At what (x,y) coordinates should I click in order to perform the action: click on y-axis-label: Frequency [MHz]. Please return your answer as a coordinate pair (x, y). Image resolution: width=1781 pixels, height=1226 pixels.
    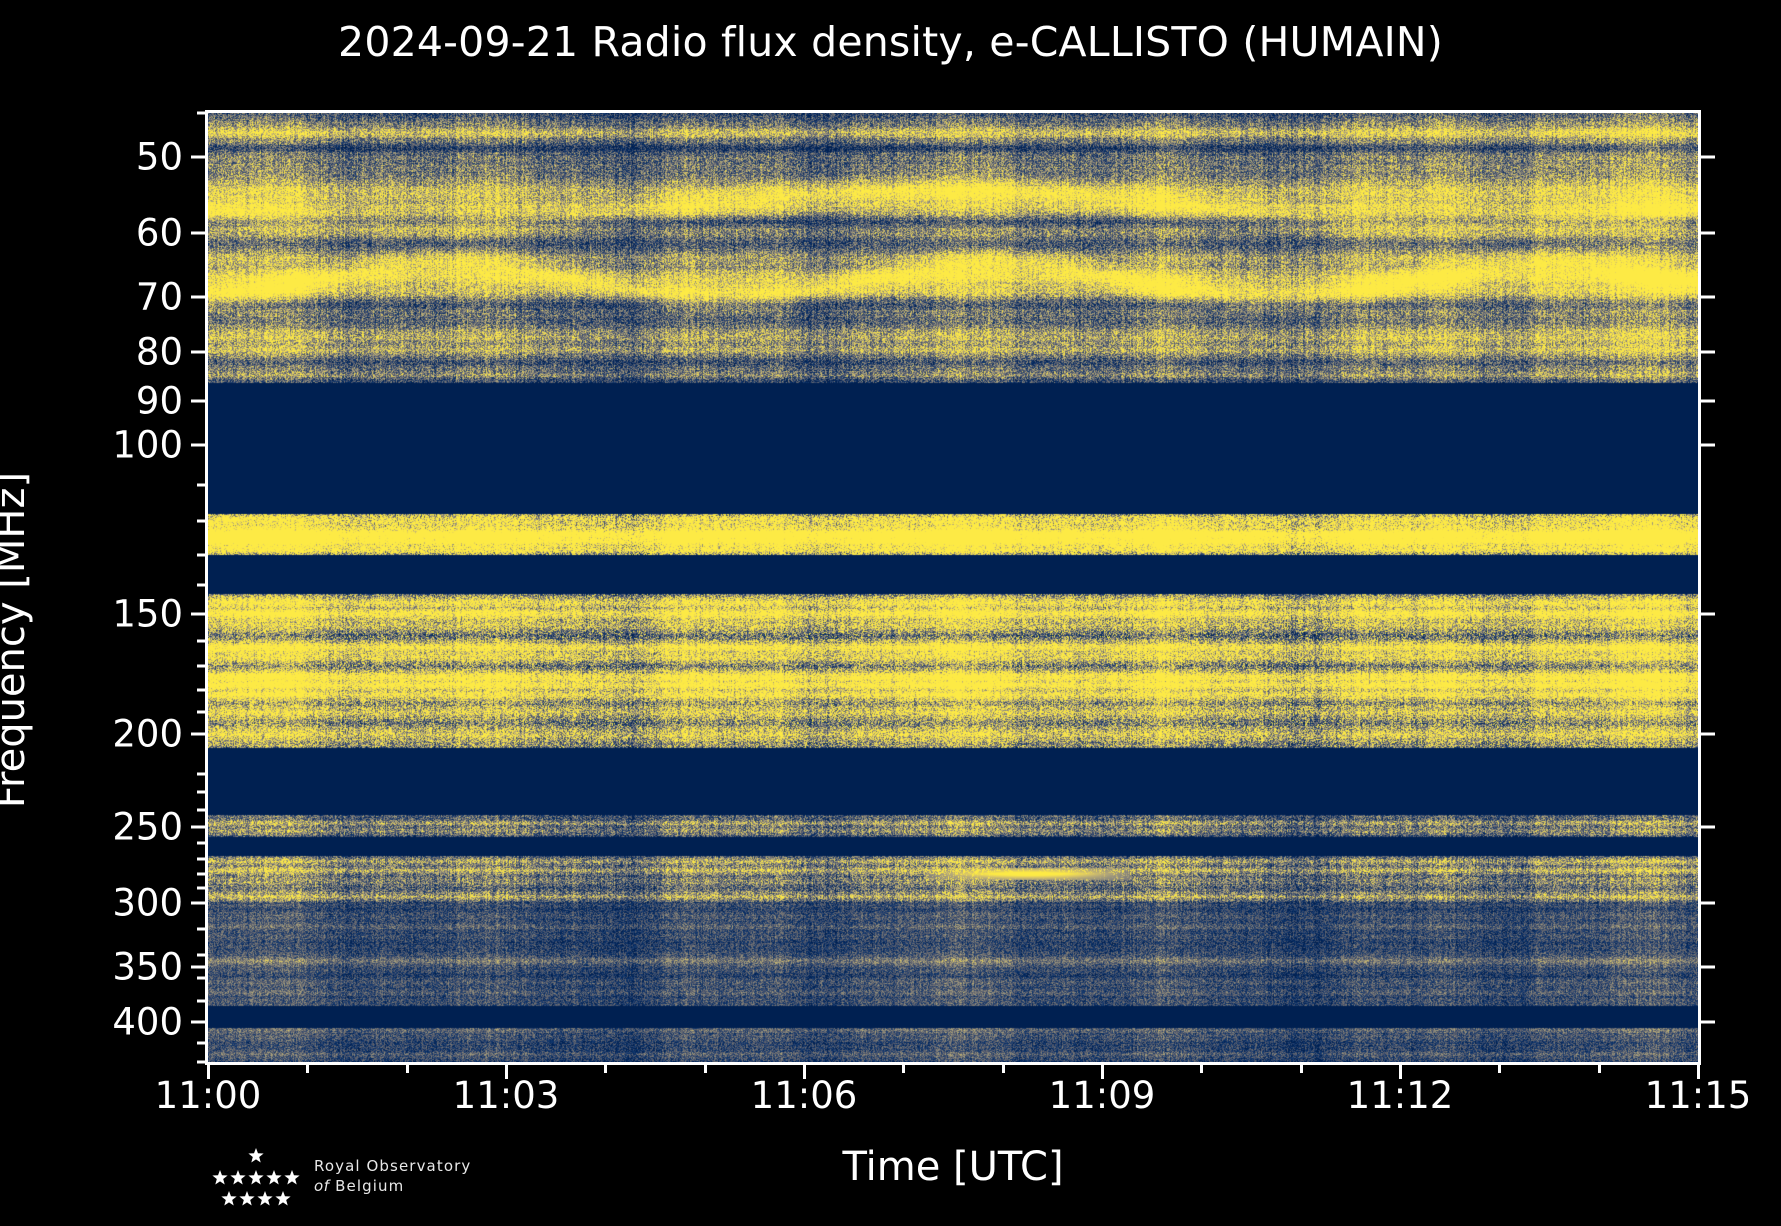
    Looking at the image, I should click on (17, 640).